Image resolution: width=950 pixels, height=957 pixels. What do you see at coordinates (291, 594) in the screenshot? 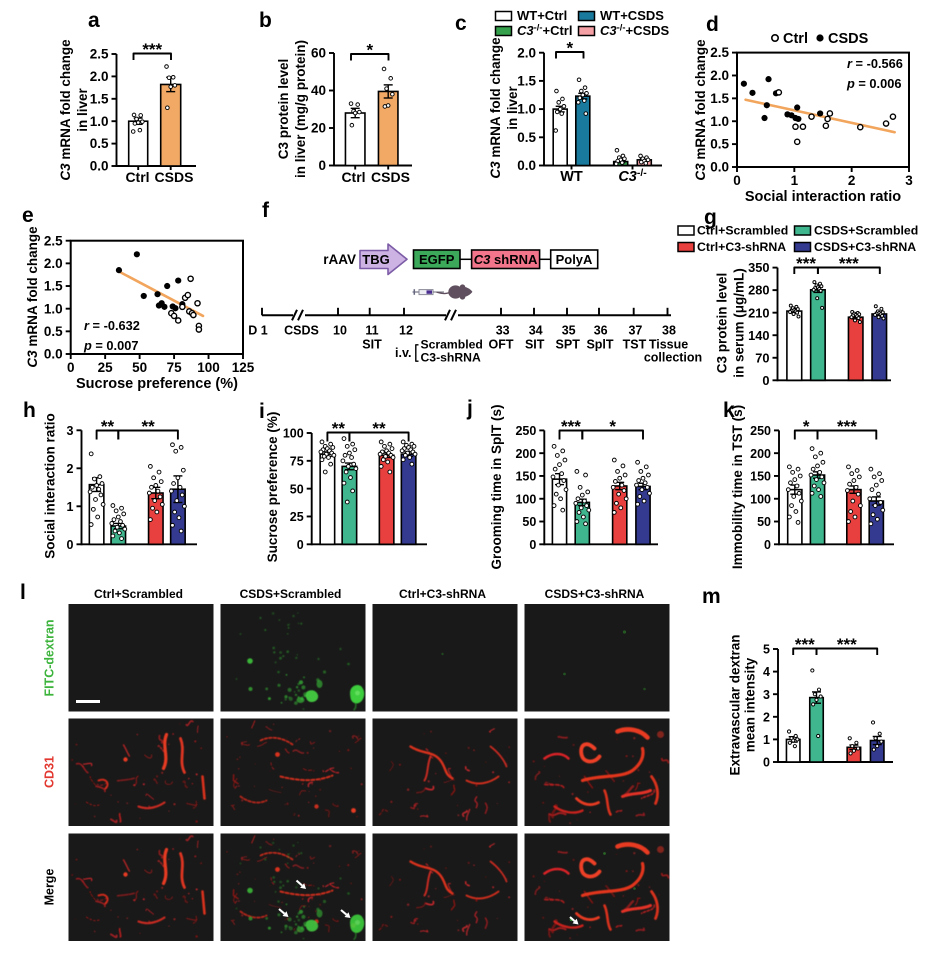
I see `svg-text: CSDS+Scrambled` at bounding box center [291, 594].